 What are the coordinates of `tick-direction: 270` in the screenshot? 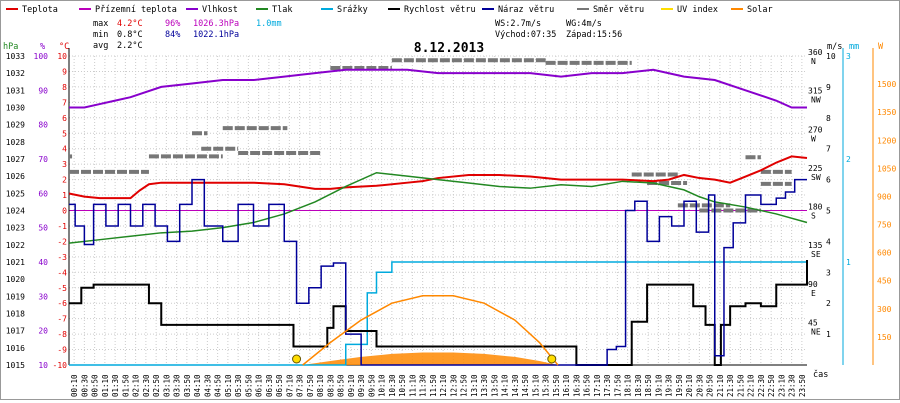 It's located at (815, 129).